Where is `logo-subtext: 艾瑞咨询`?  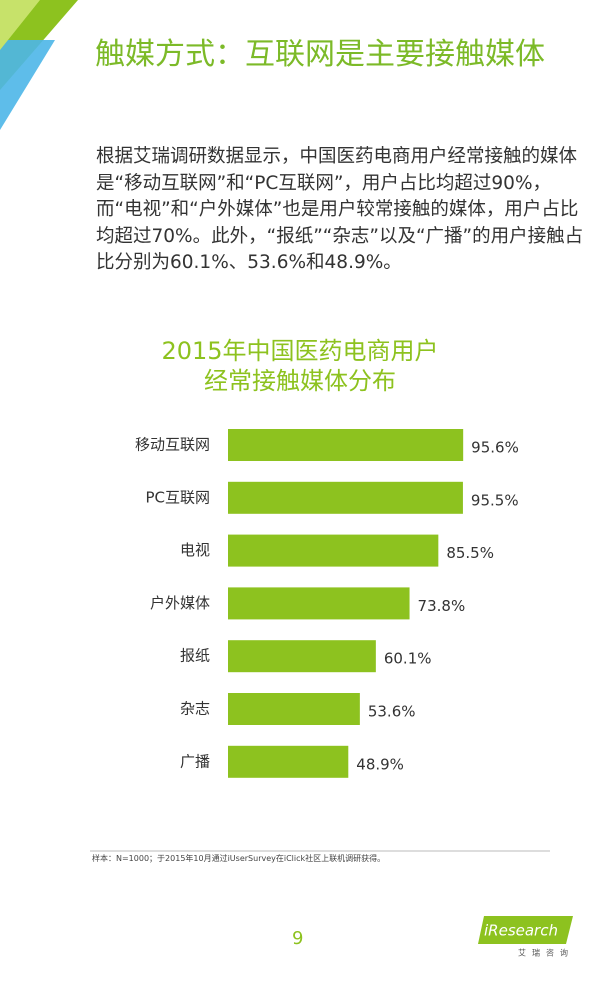
logo-subtext: 艾瑞咨询 is located at coordinates (545, 953).